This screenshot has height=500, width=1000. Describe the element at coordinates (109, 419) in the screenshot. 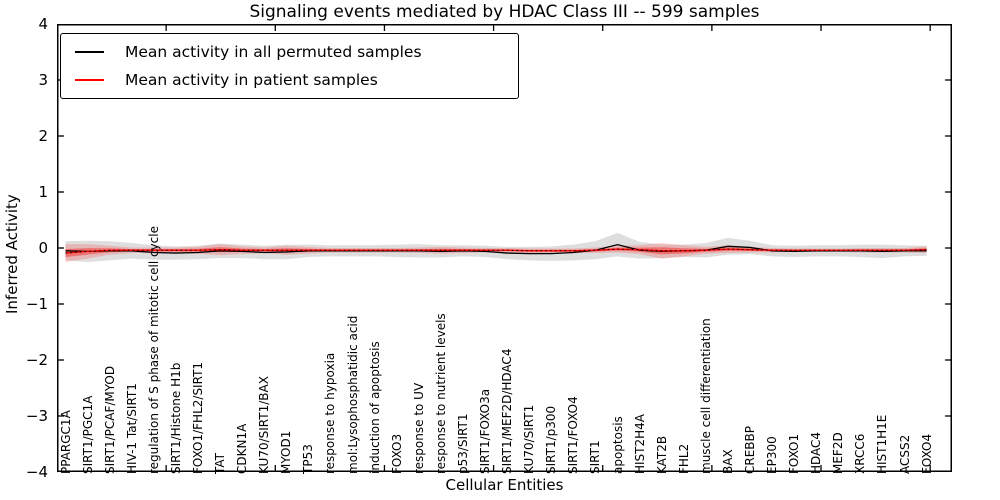

I see `x-tick-label: SIRT1/PCAF/MYOD` at that location.